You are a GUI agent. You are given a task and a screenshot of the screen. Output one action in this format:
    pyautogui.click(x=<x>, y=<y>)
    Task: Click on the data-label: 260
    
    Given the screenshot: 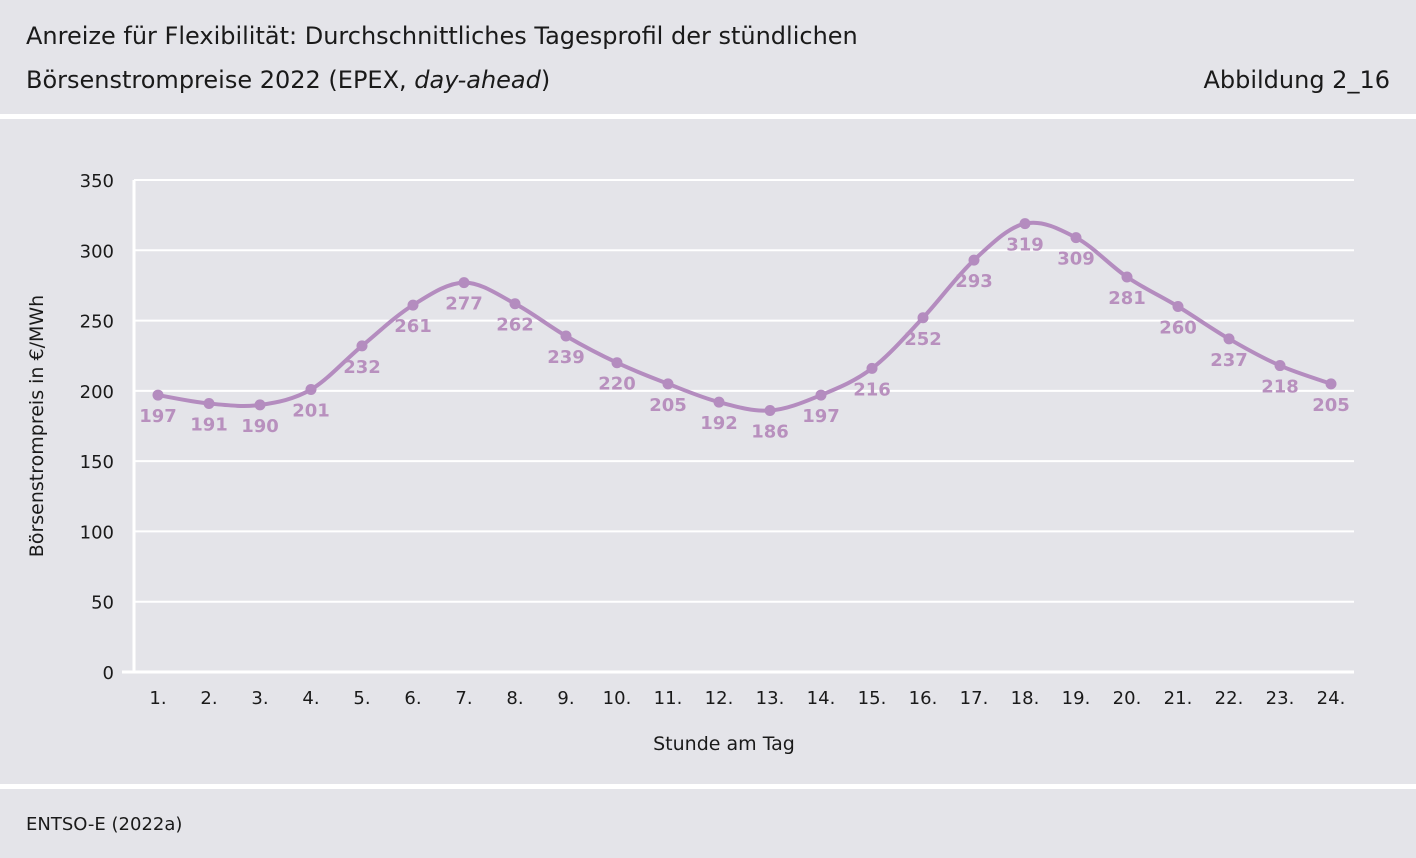 What is the action you would take?
    pyautogui.click(x=1178, y=328)
    